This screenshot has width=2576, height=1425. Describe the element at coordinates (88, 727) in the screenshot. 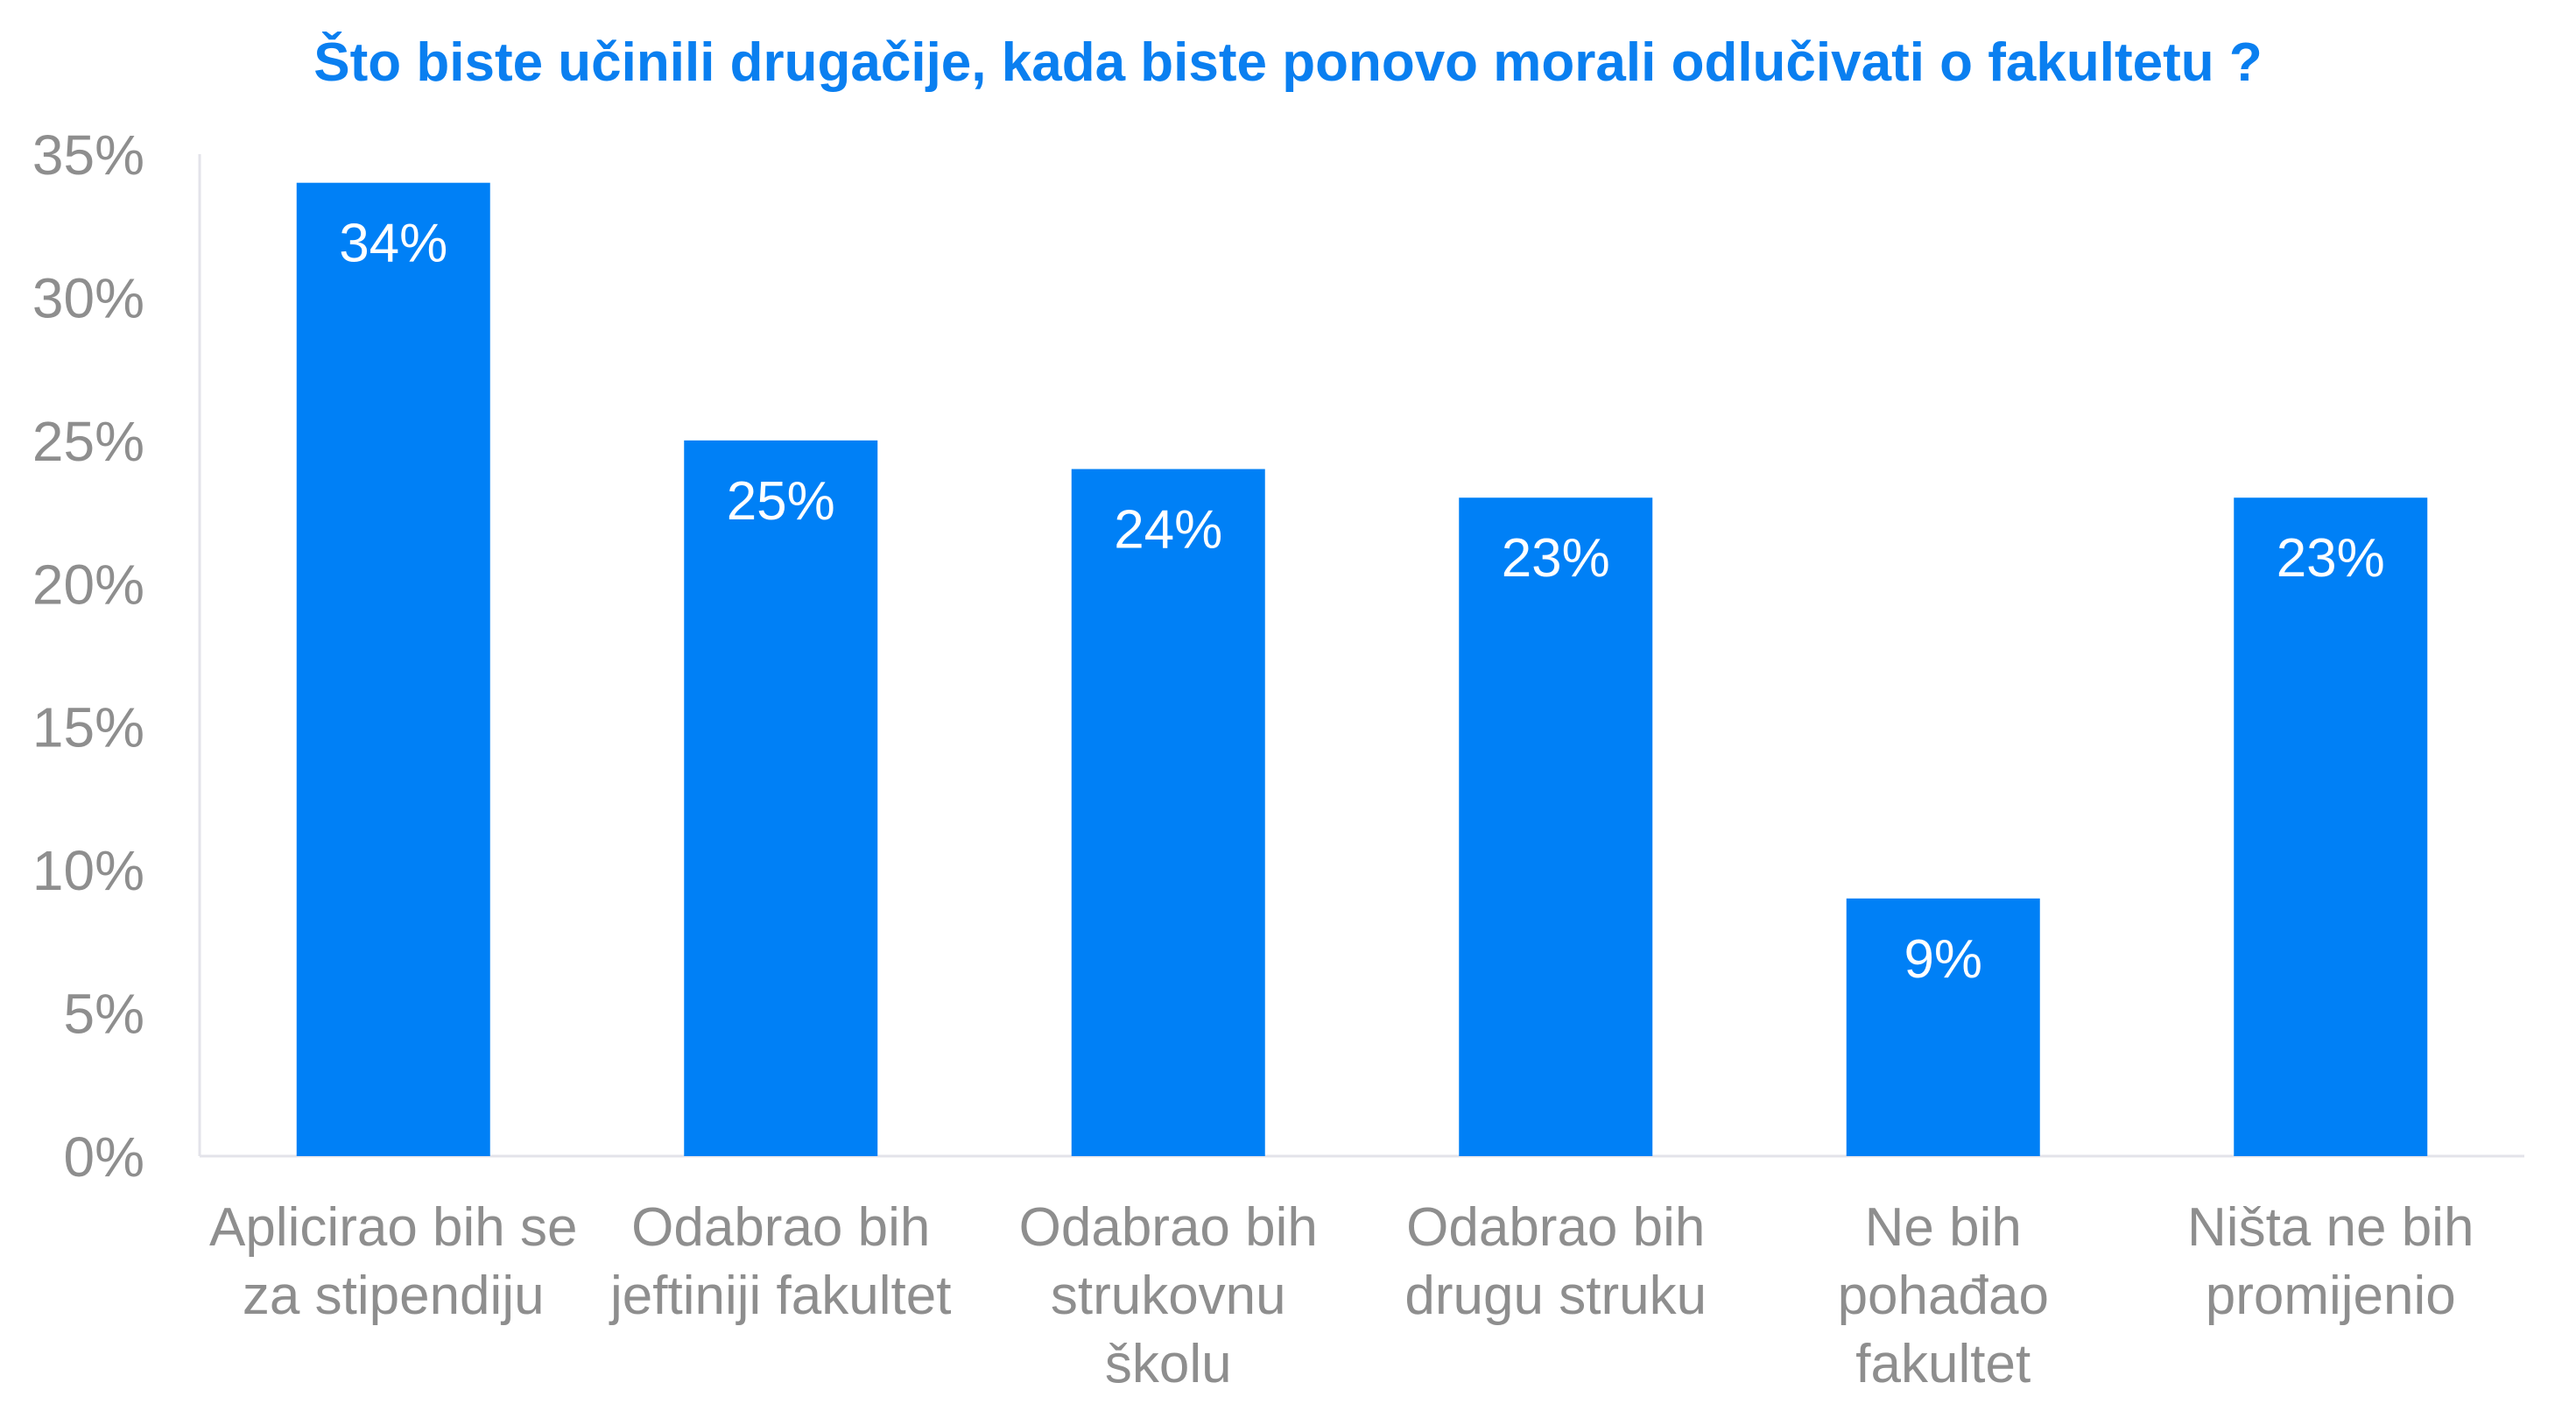

I see `y-tick-label: 15%` at that location.